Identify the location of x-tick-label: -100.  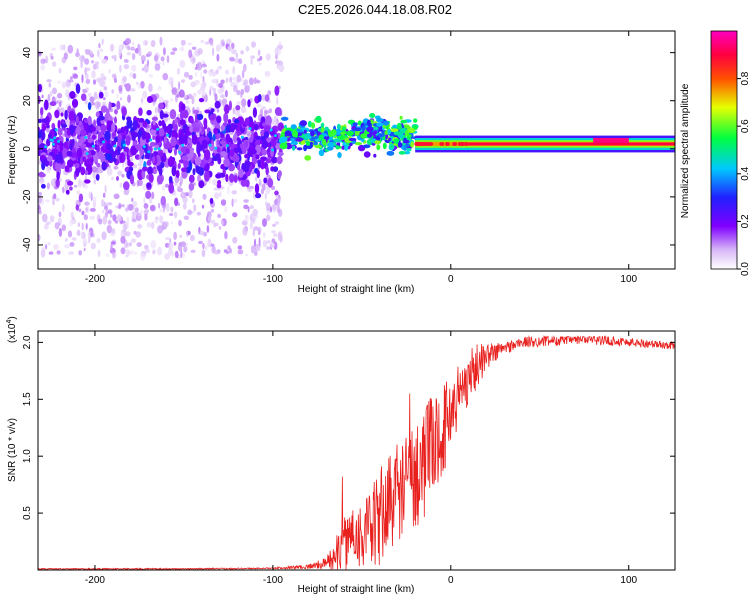
(273, 580).